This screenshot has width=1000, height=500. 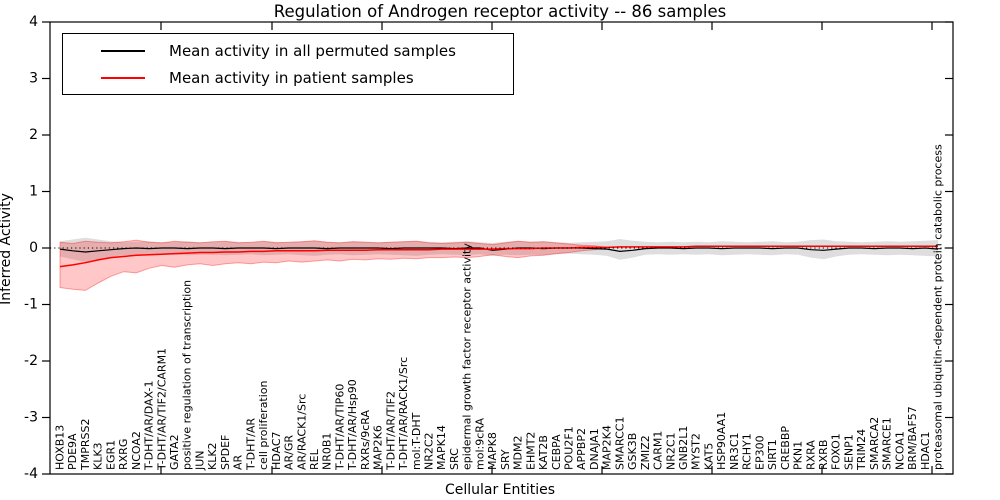 I want to click on x-category-label: AR/RACK1/Src, so click(x=301, y=432).